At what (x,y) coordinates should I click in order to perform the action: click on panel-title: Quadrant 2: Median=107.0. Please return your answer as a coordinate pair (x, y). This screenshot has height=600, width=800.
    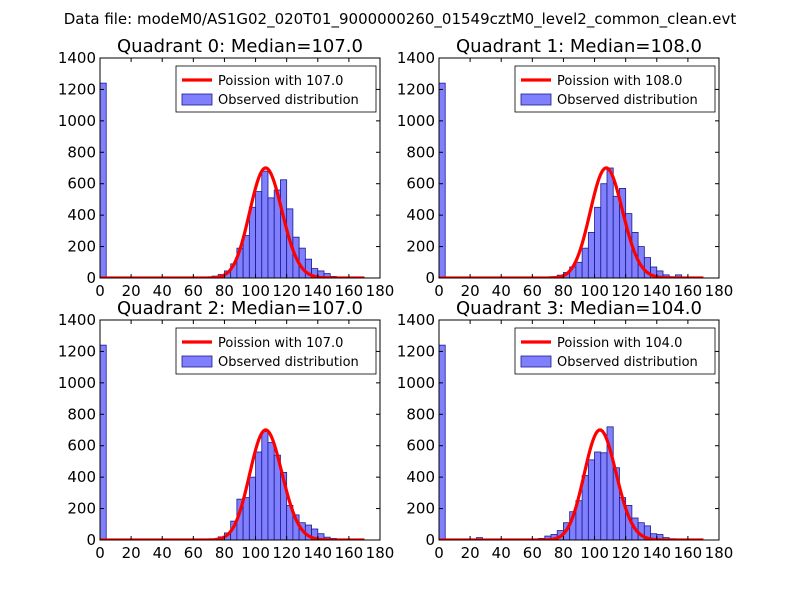
    Looking at the image, I should click on (240, 308).